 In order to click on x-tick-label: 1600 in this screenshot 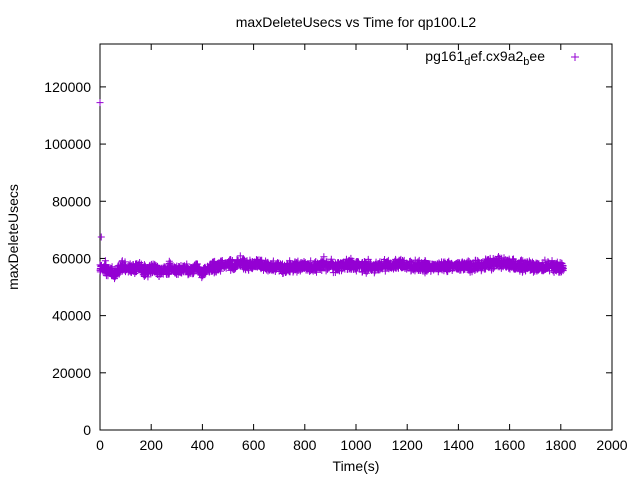, I will do `click(509, 445)`.